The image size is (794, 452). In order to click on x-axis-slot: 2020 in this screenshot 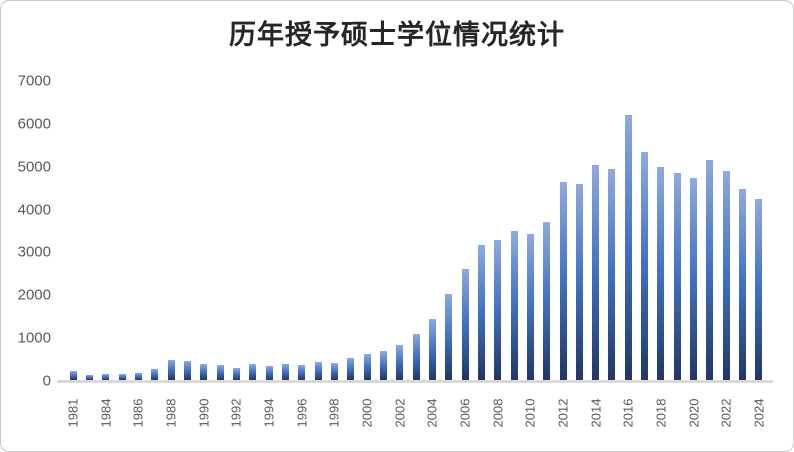, I will do `click(693, 413)`.